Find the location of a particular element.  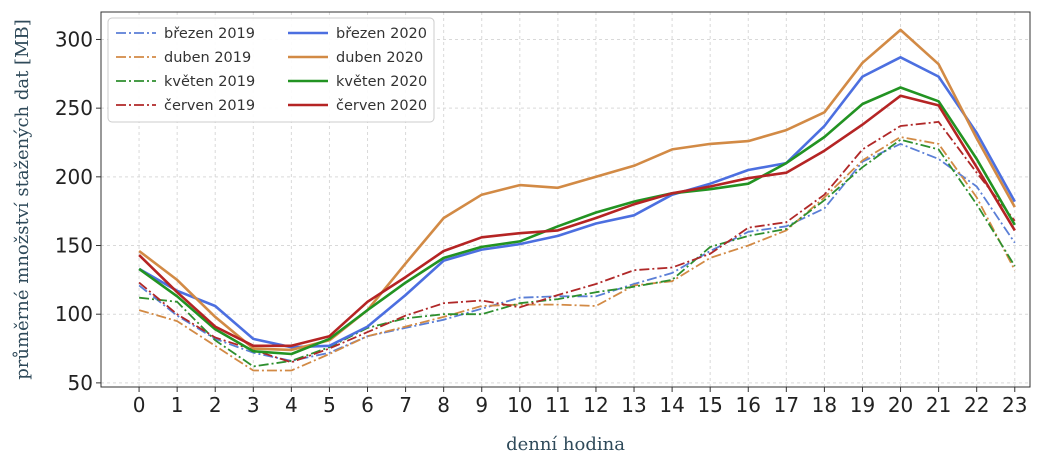

y-tick-label: 250 is located at coordinates (74, 108).